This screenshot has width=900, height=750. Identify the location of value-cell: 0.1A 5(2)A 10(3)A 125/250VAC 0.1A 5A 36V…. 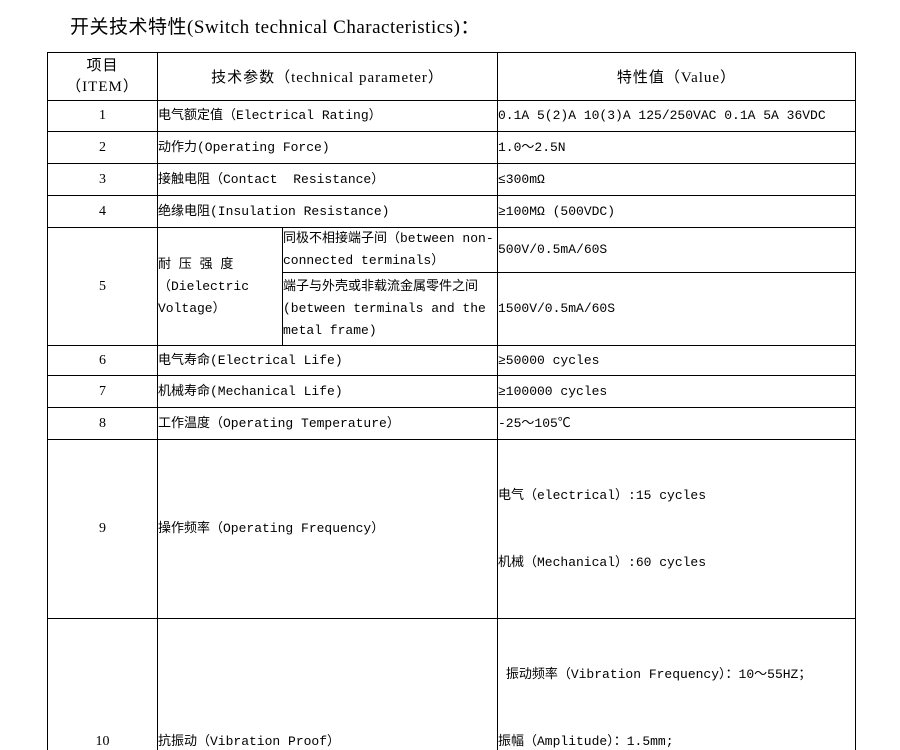
(676, 116).